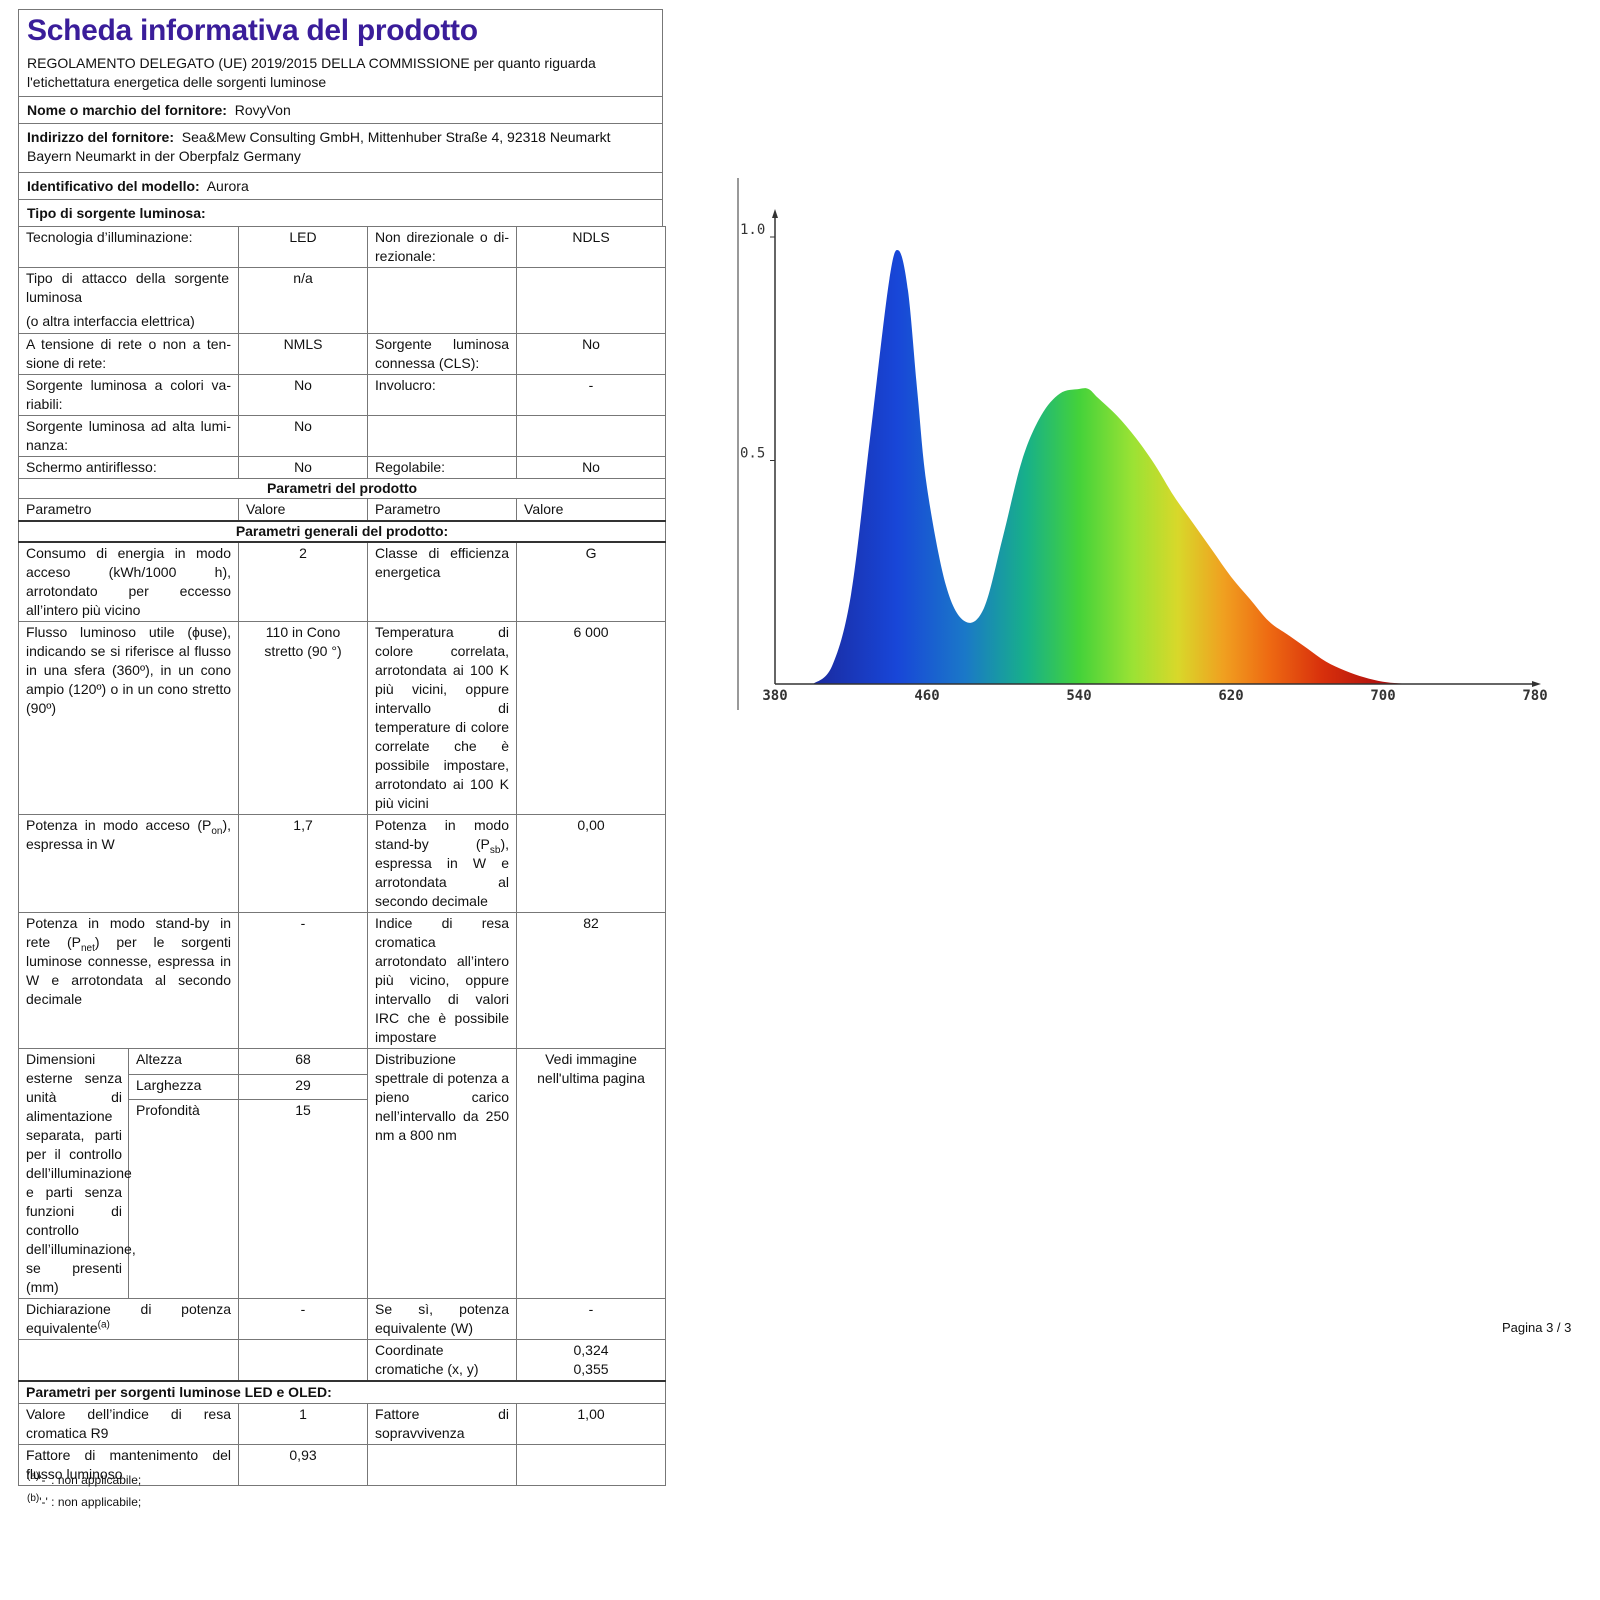  Describe the element at coordinates (303, 300) in the screenshot. I see `cap-value: n/a` at that location.